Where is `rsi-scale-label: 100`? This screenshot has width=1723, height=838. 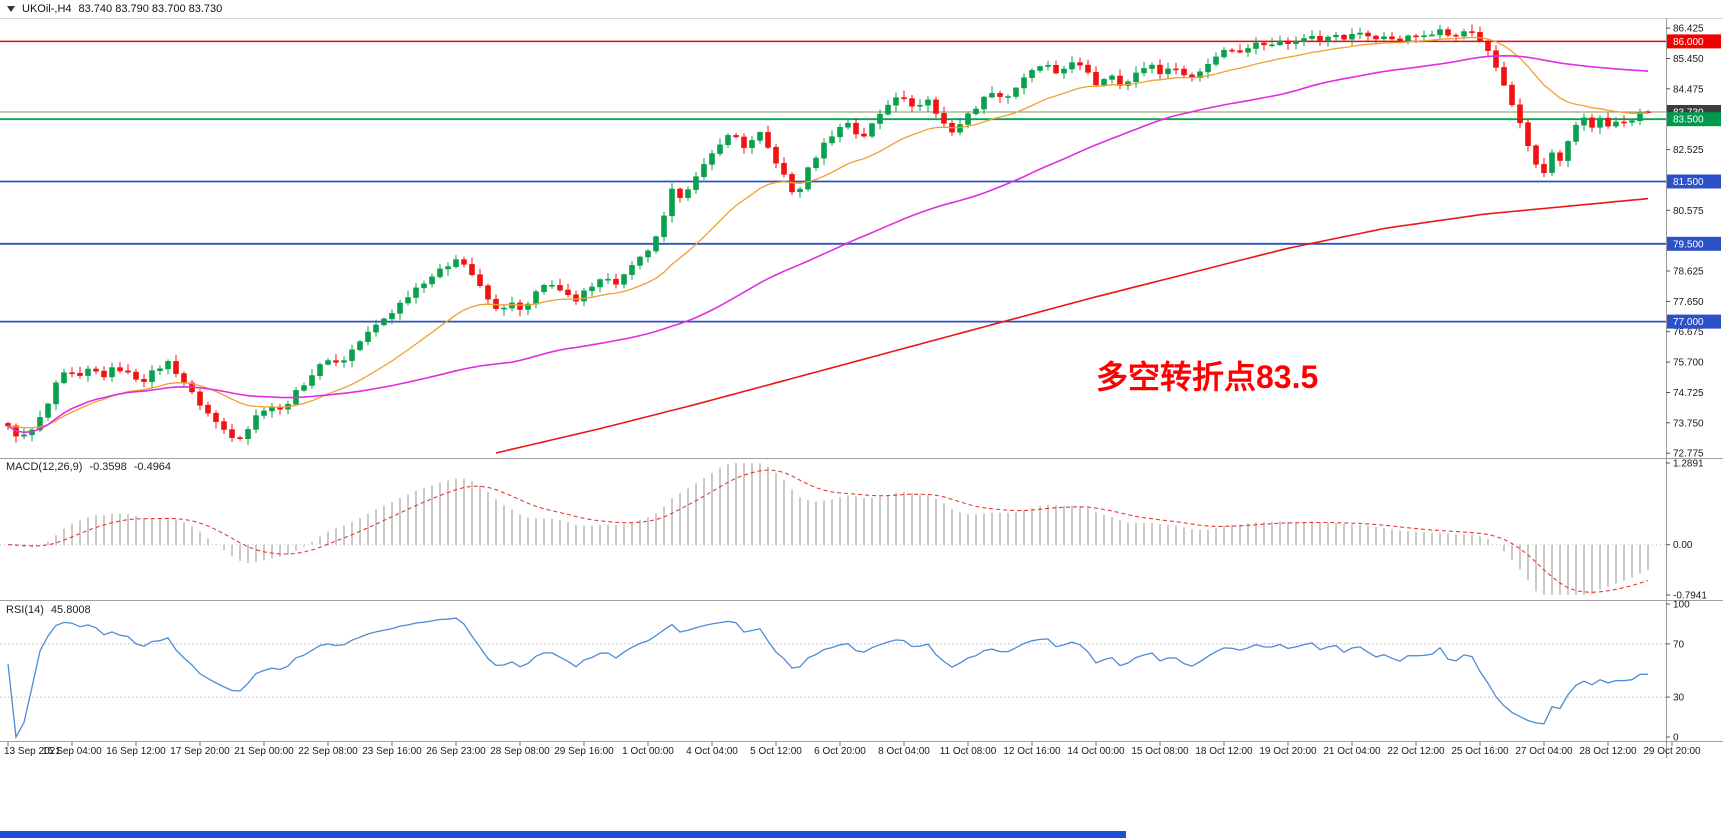
rsi-scale-label: 100 is located at coordinates (1681, 605).